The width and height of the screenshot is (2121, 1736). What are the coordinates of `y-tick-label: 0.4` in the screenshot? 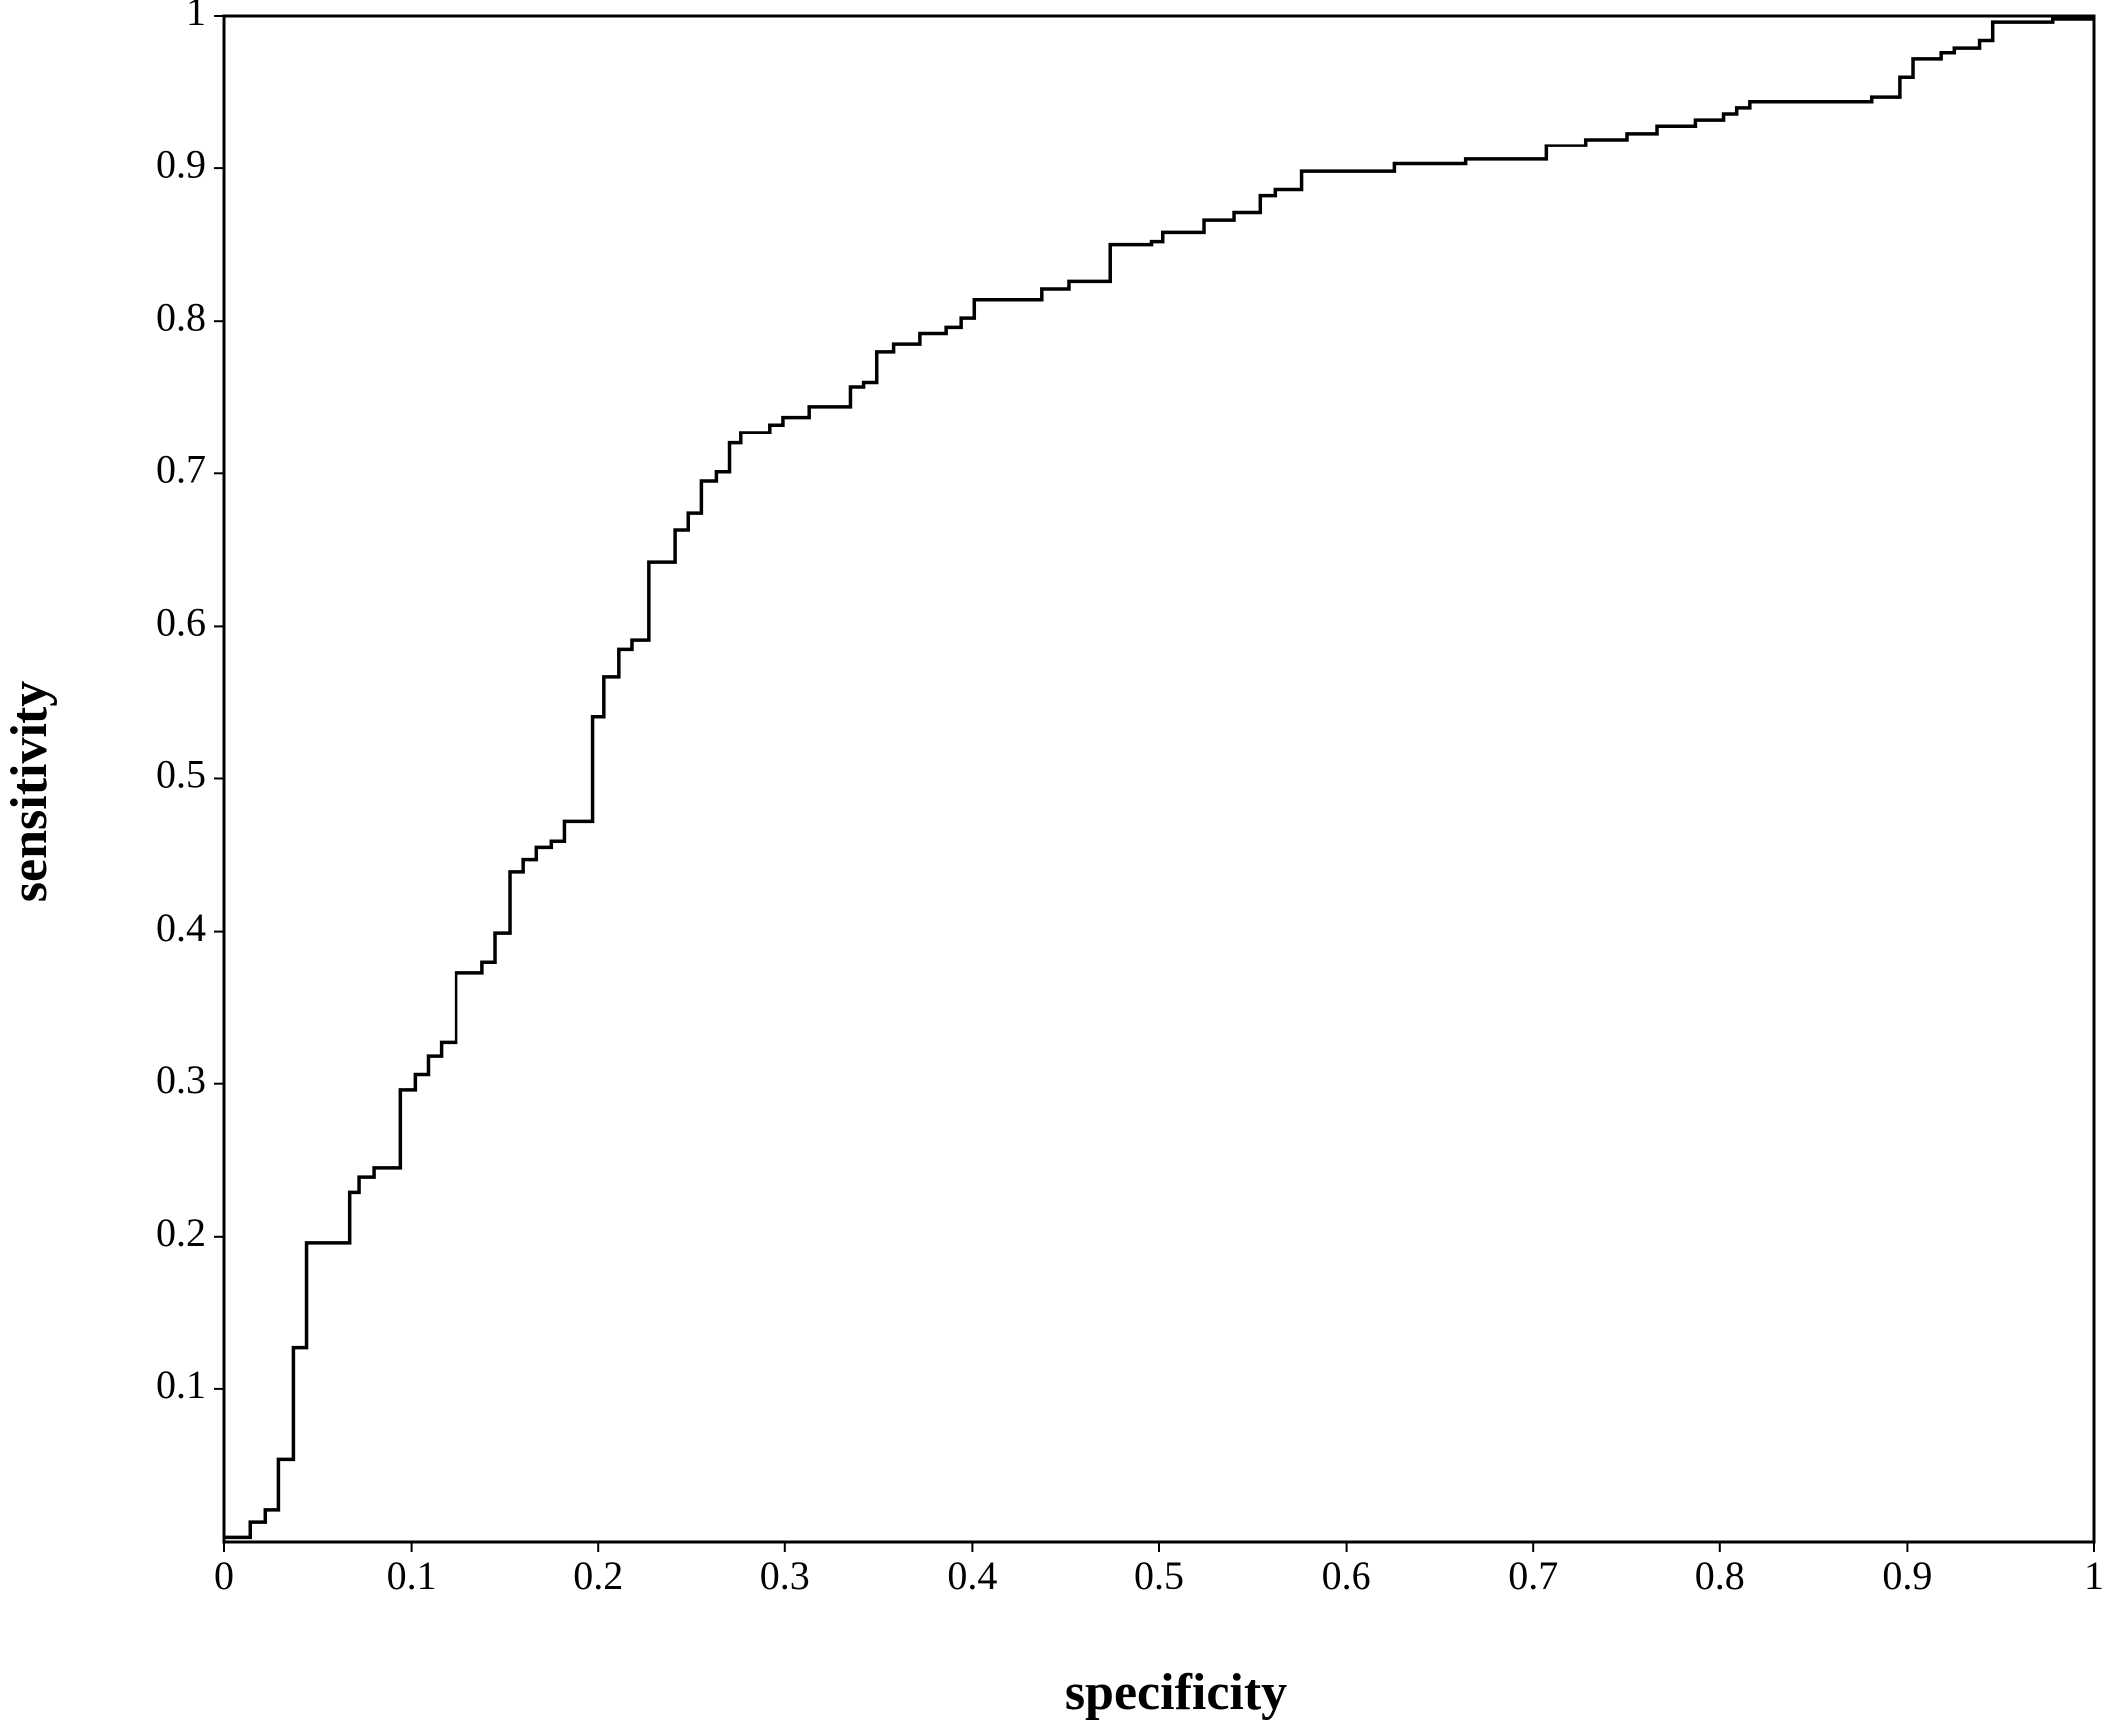 It's located at (181, 927).